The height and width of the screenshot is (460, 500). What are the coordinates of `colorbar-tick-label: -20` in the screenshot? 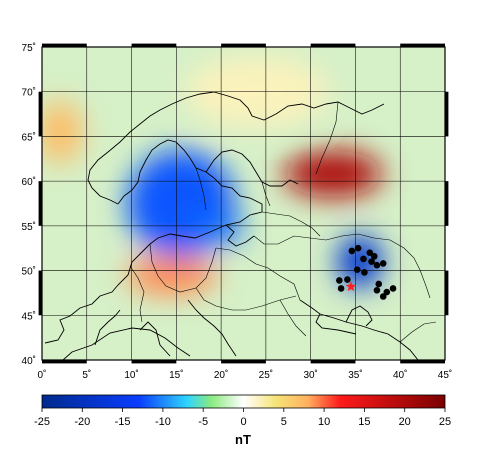 It's located at (82, 422).